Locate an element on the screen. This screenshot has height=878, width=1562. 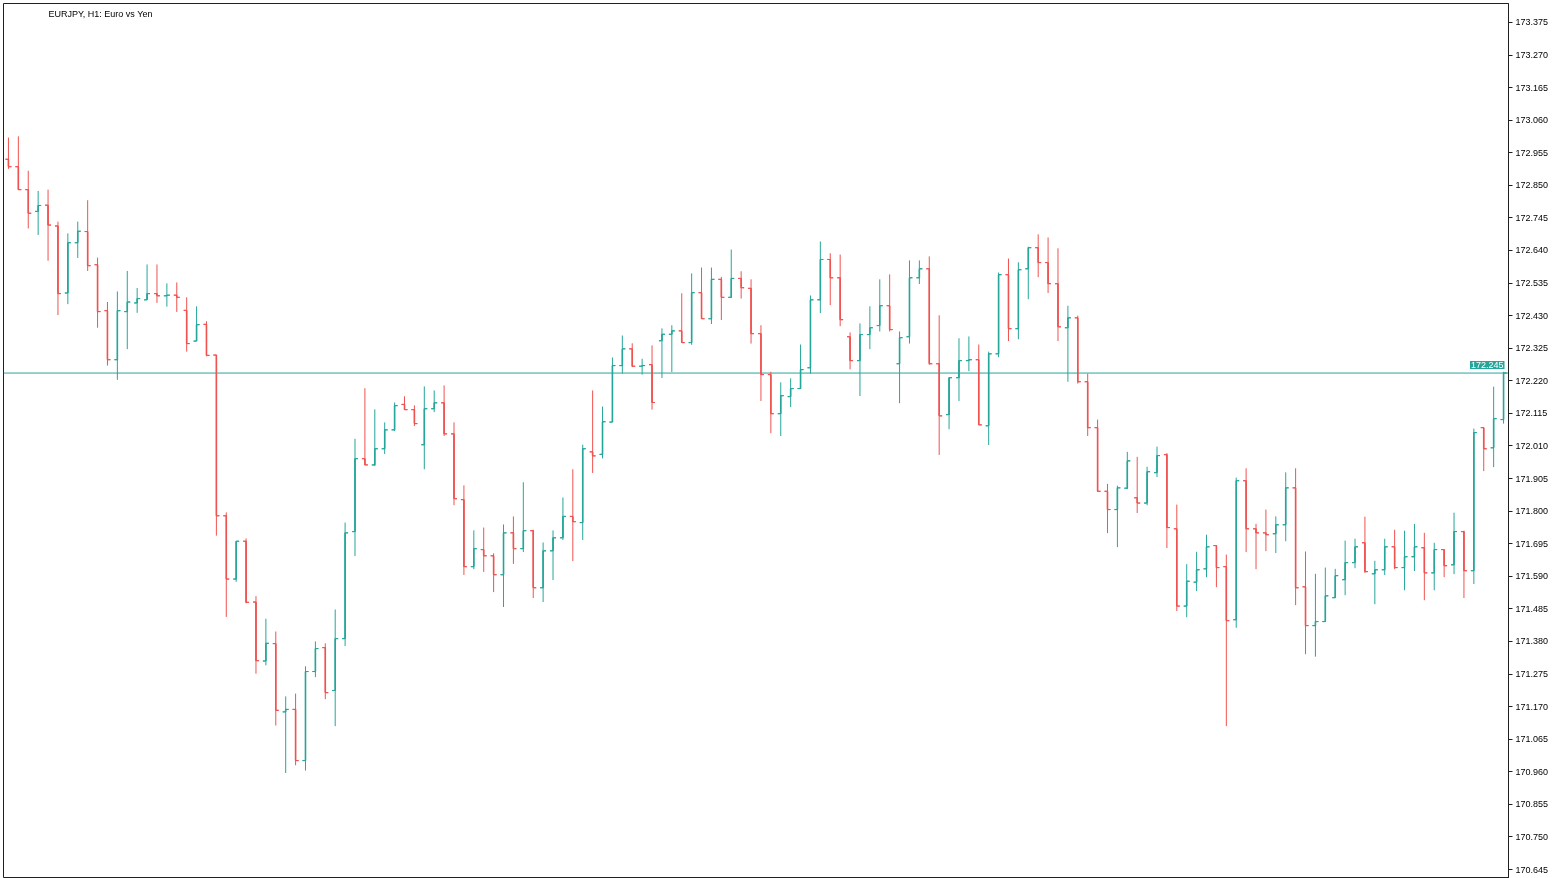
y-tick-label: 172.115 is located at coordinates (1531, 413).